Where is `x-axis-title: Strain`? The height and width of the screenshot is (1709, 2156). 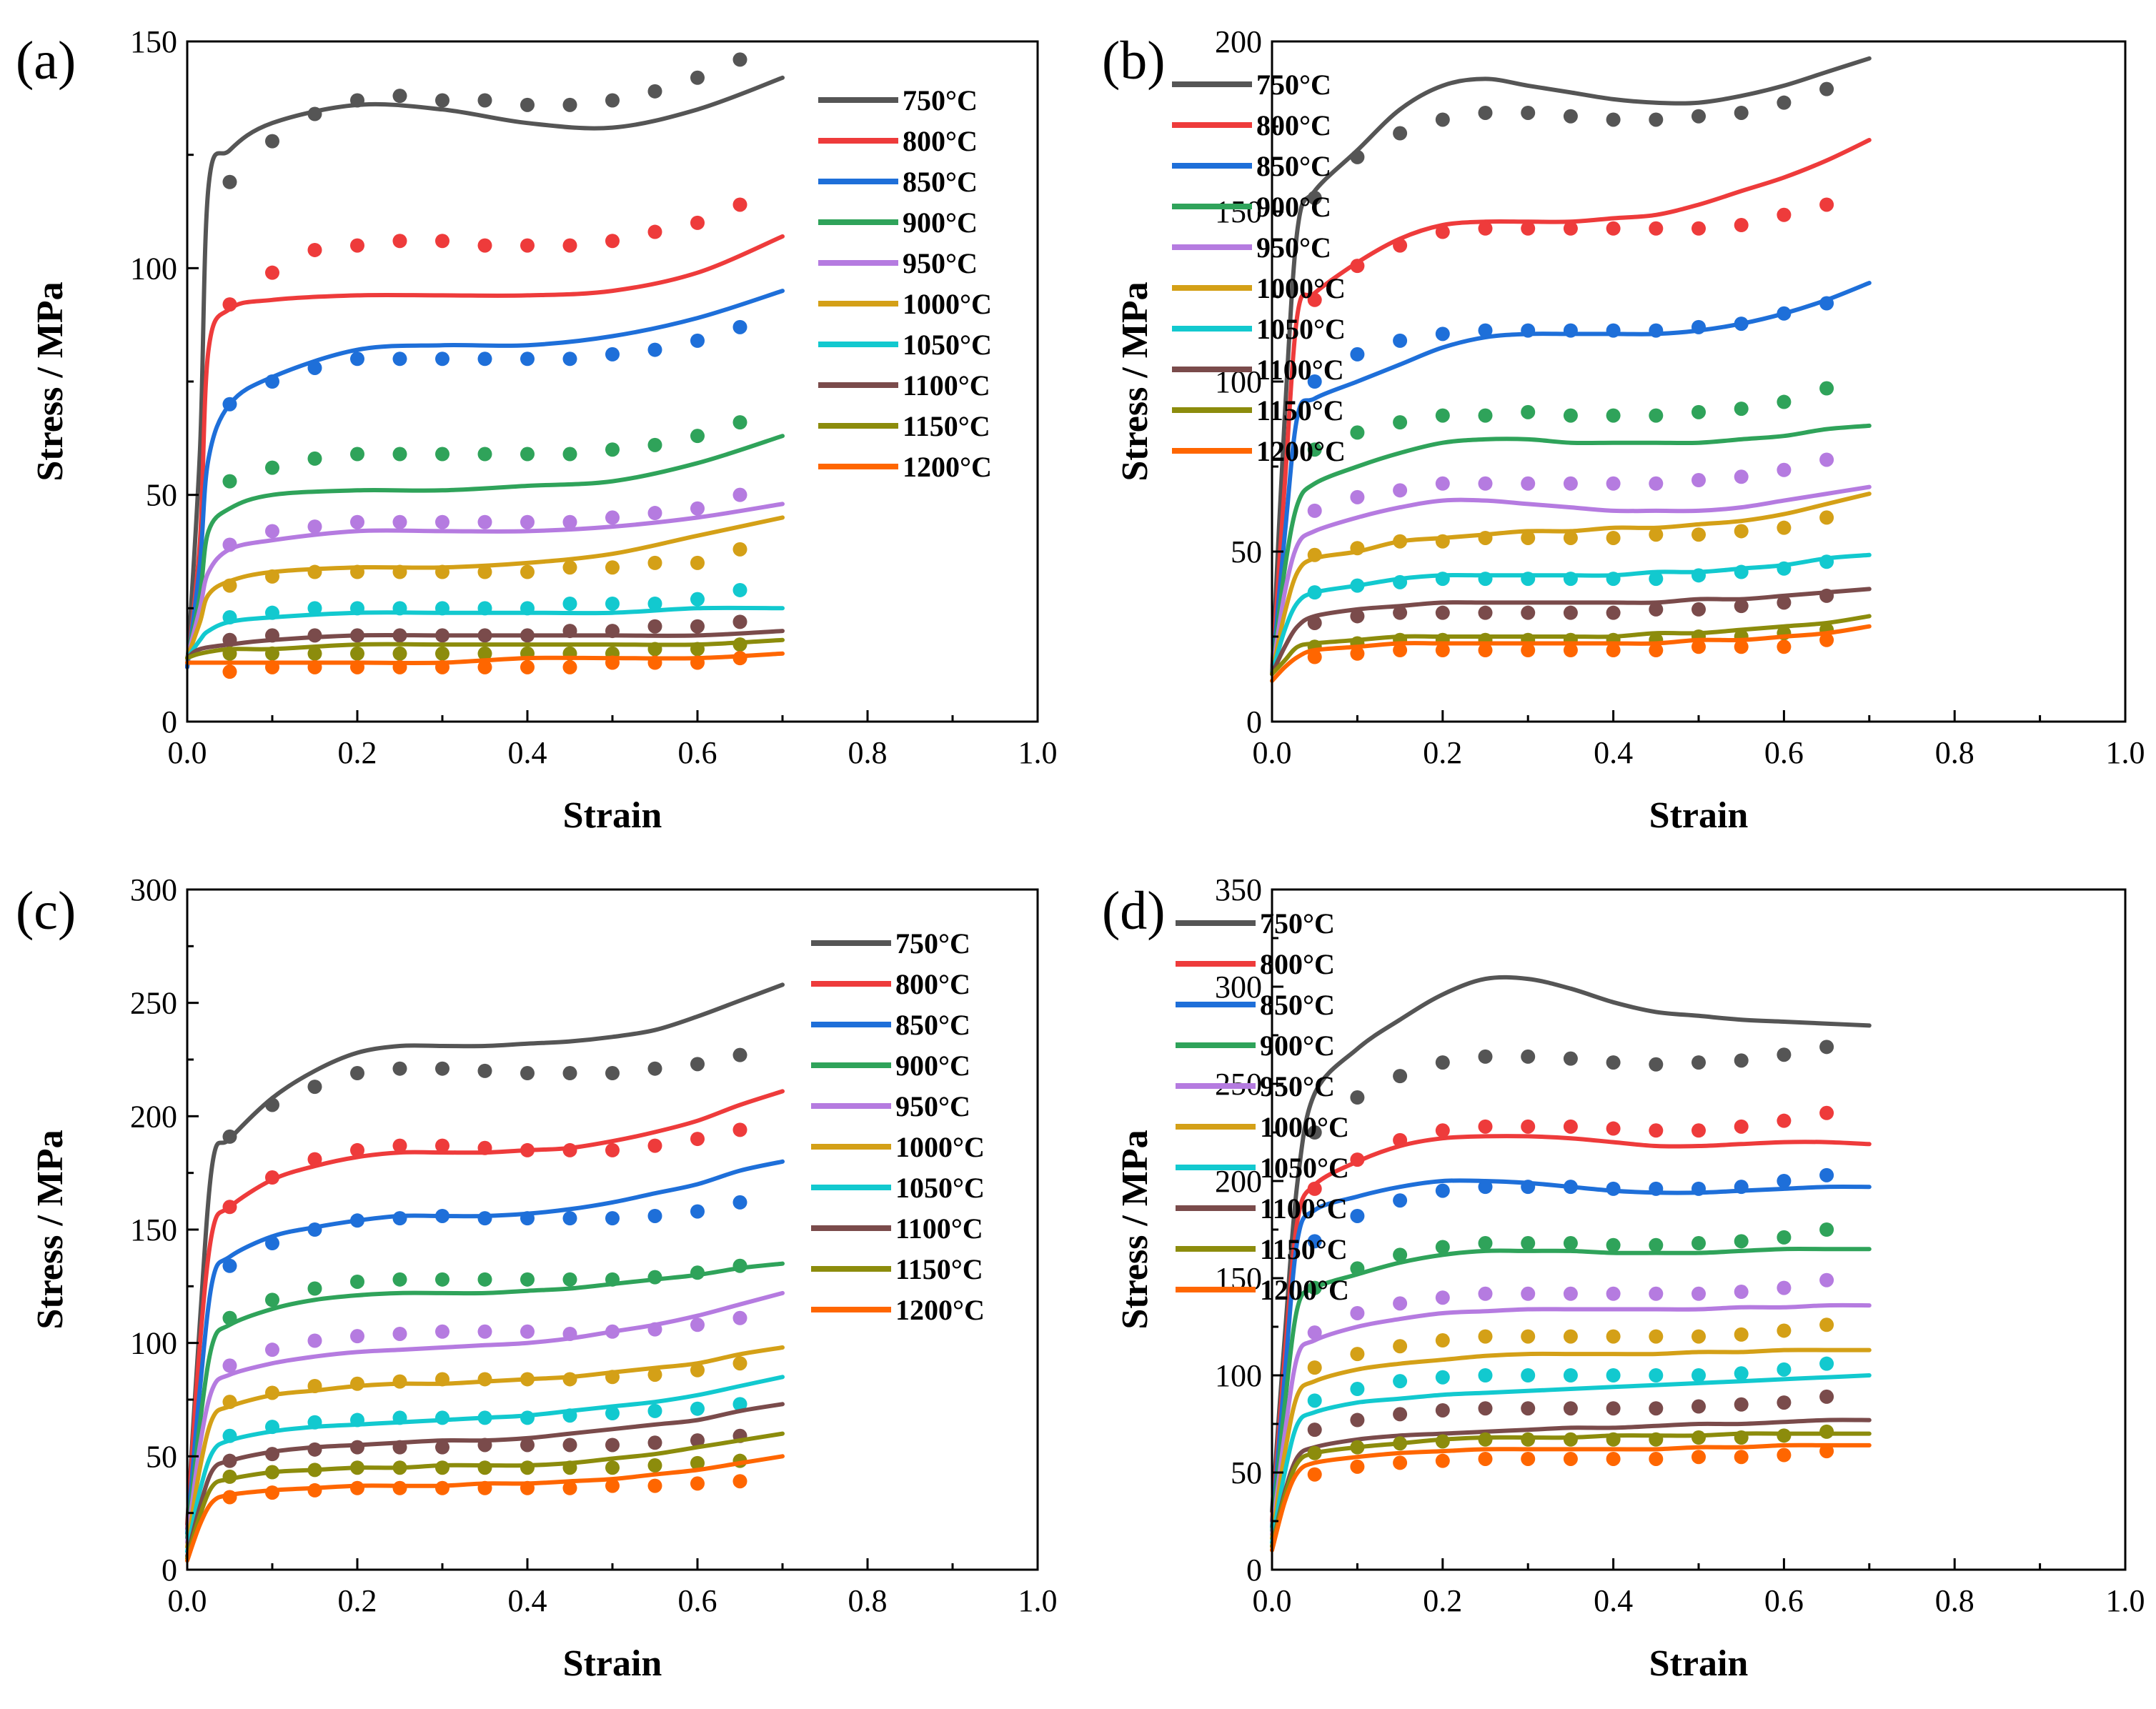
x-axis-title: Strain is located at coordinates (1699, 1663).